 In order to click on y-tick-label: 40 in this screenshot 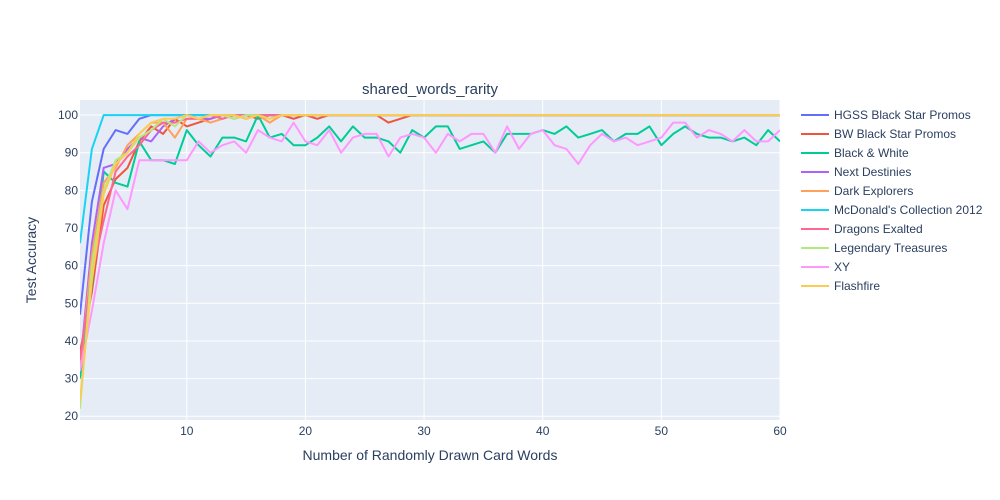, I will do `click(72, 341)`.